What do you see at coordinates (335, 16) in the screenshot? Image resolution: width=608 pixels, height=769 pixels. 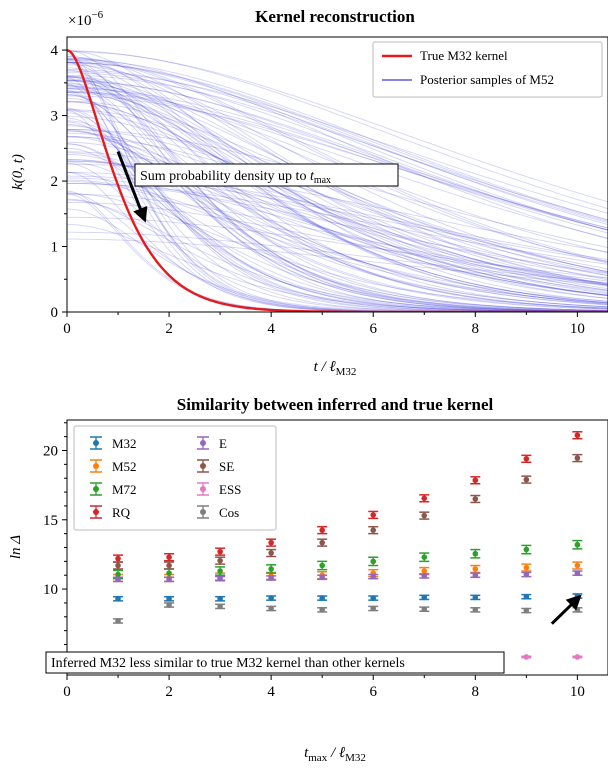 I see `chart1-title: Kernel reconstruction` at bounding box center [335, 16].